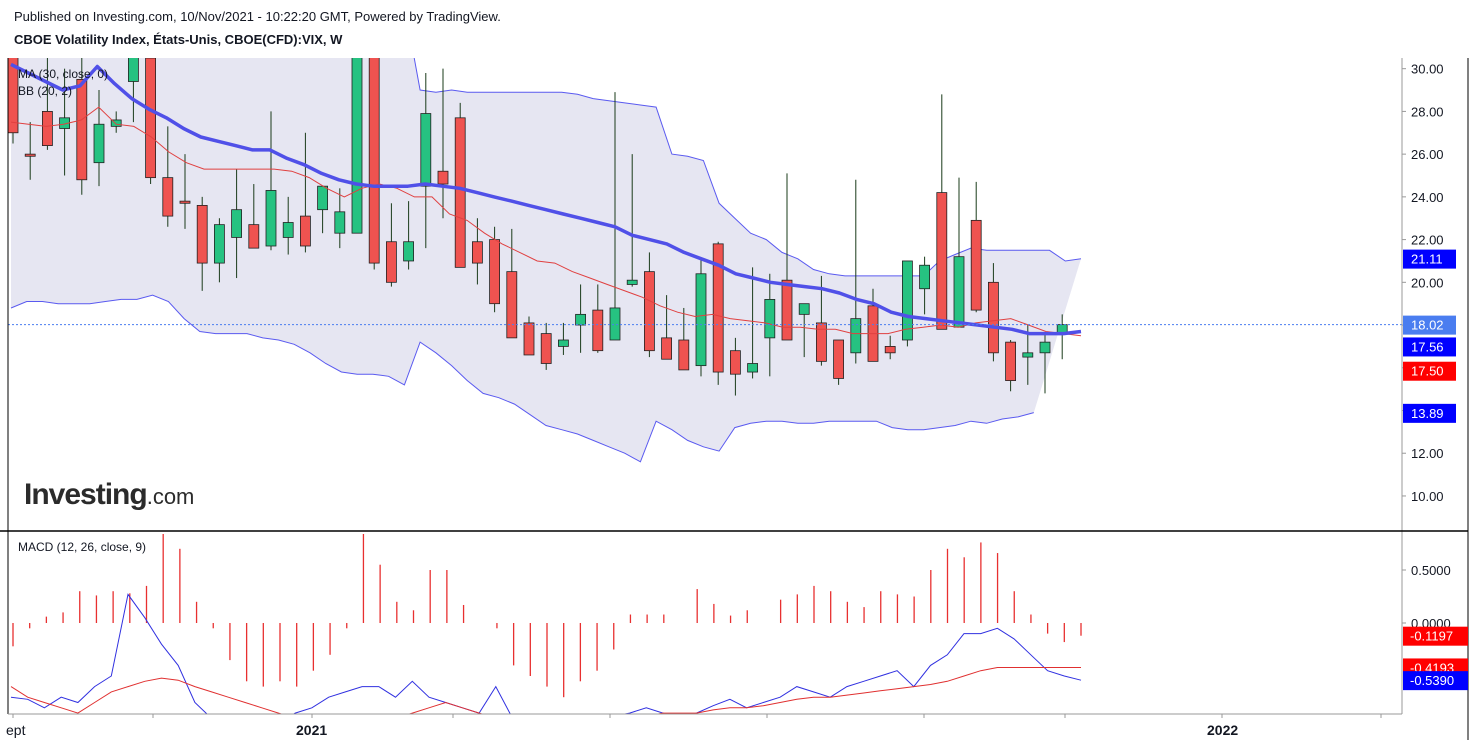 This screenshot has height=746, width=1477. I want to click on macd-line, so click(546, 653).